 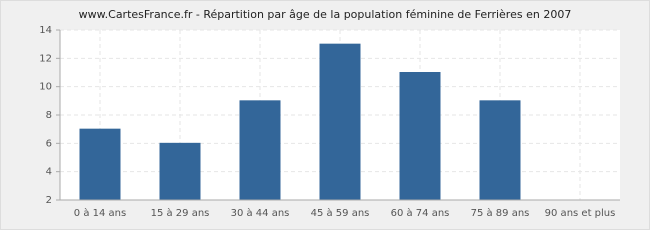 I want to click on x-tick-label: 90 ans et plus, so click(x=580, y=213).